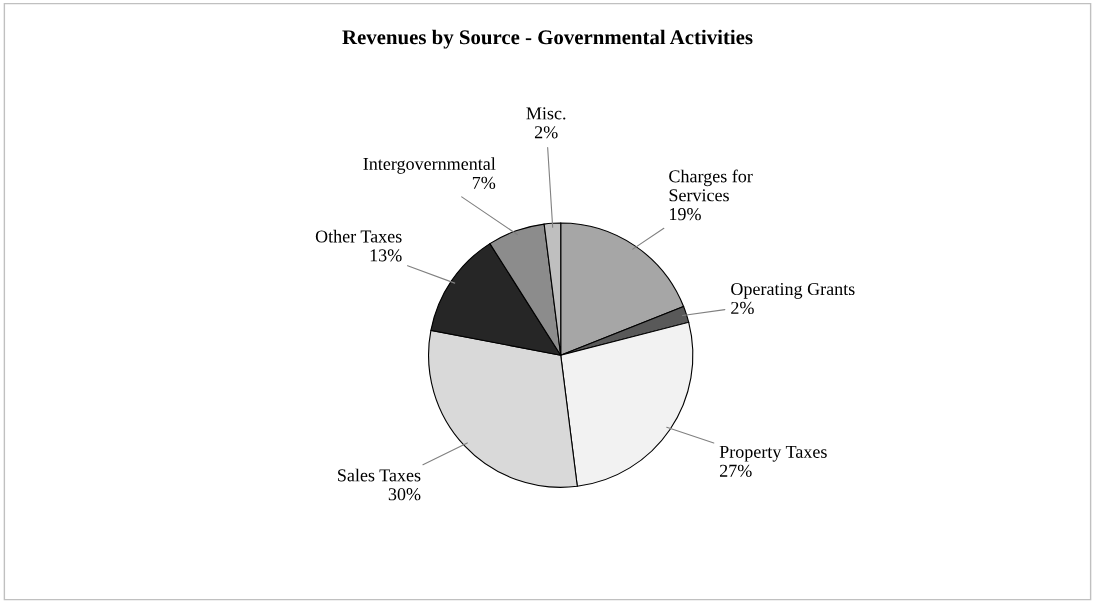 This screenshot has width=1095, height=602. I want to click on data-label: 27%, so click(735, 470).